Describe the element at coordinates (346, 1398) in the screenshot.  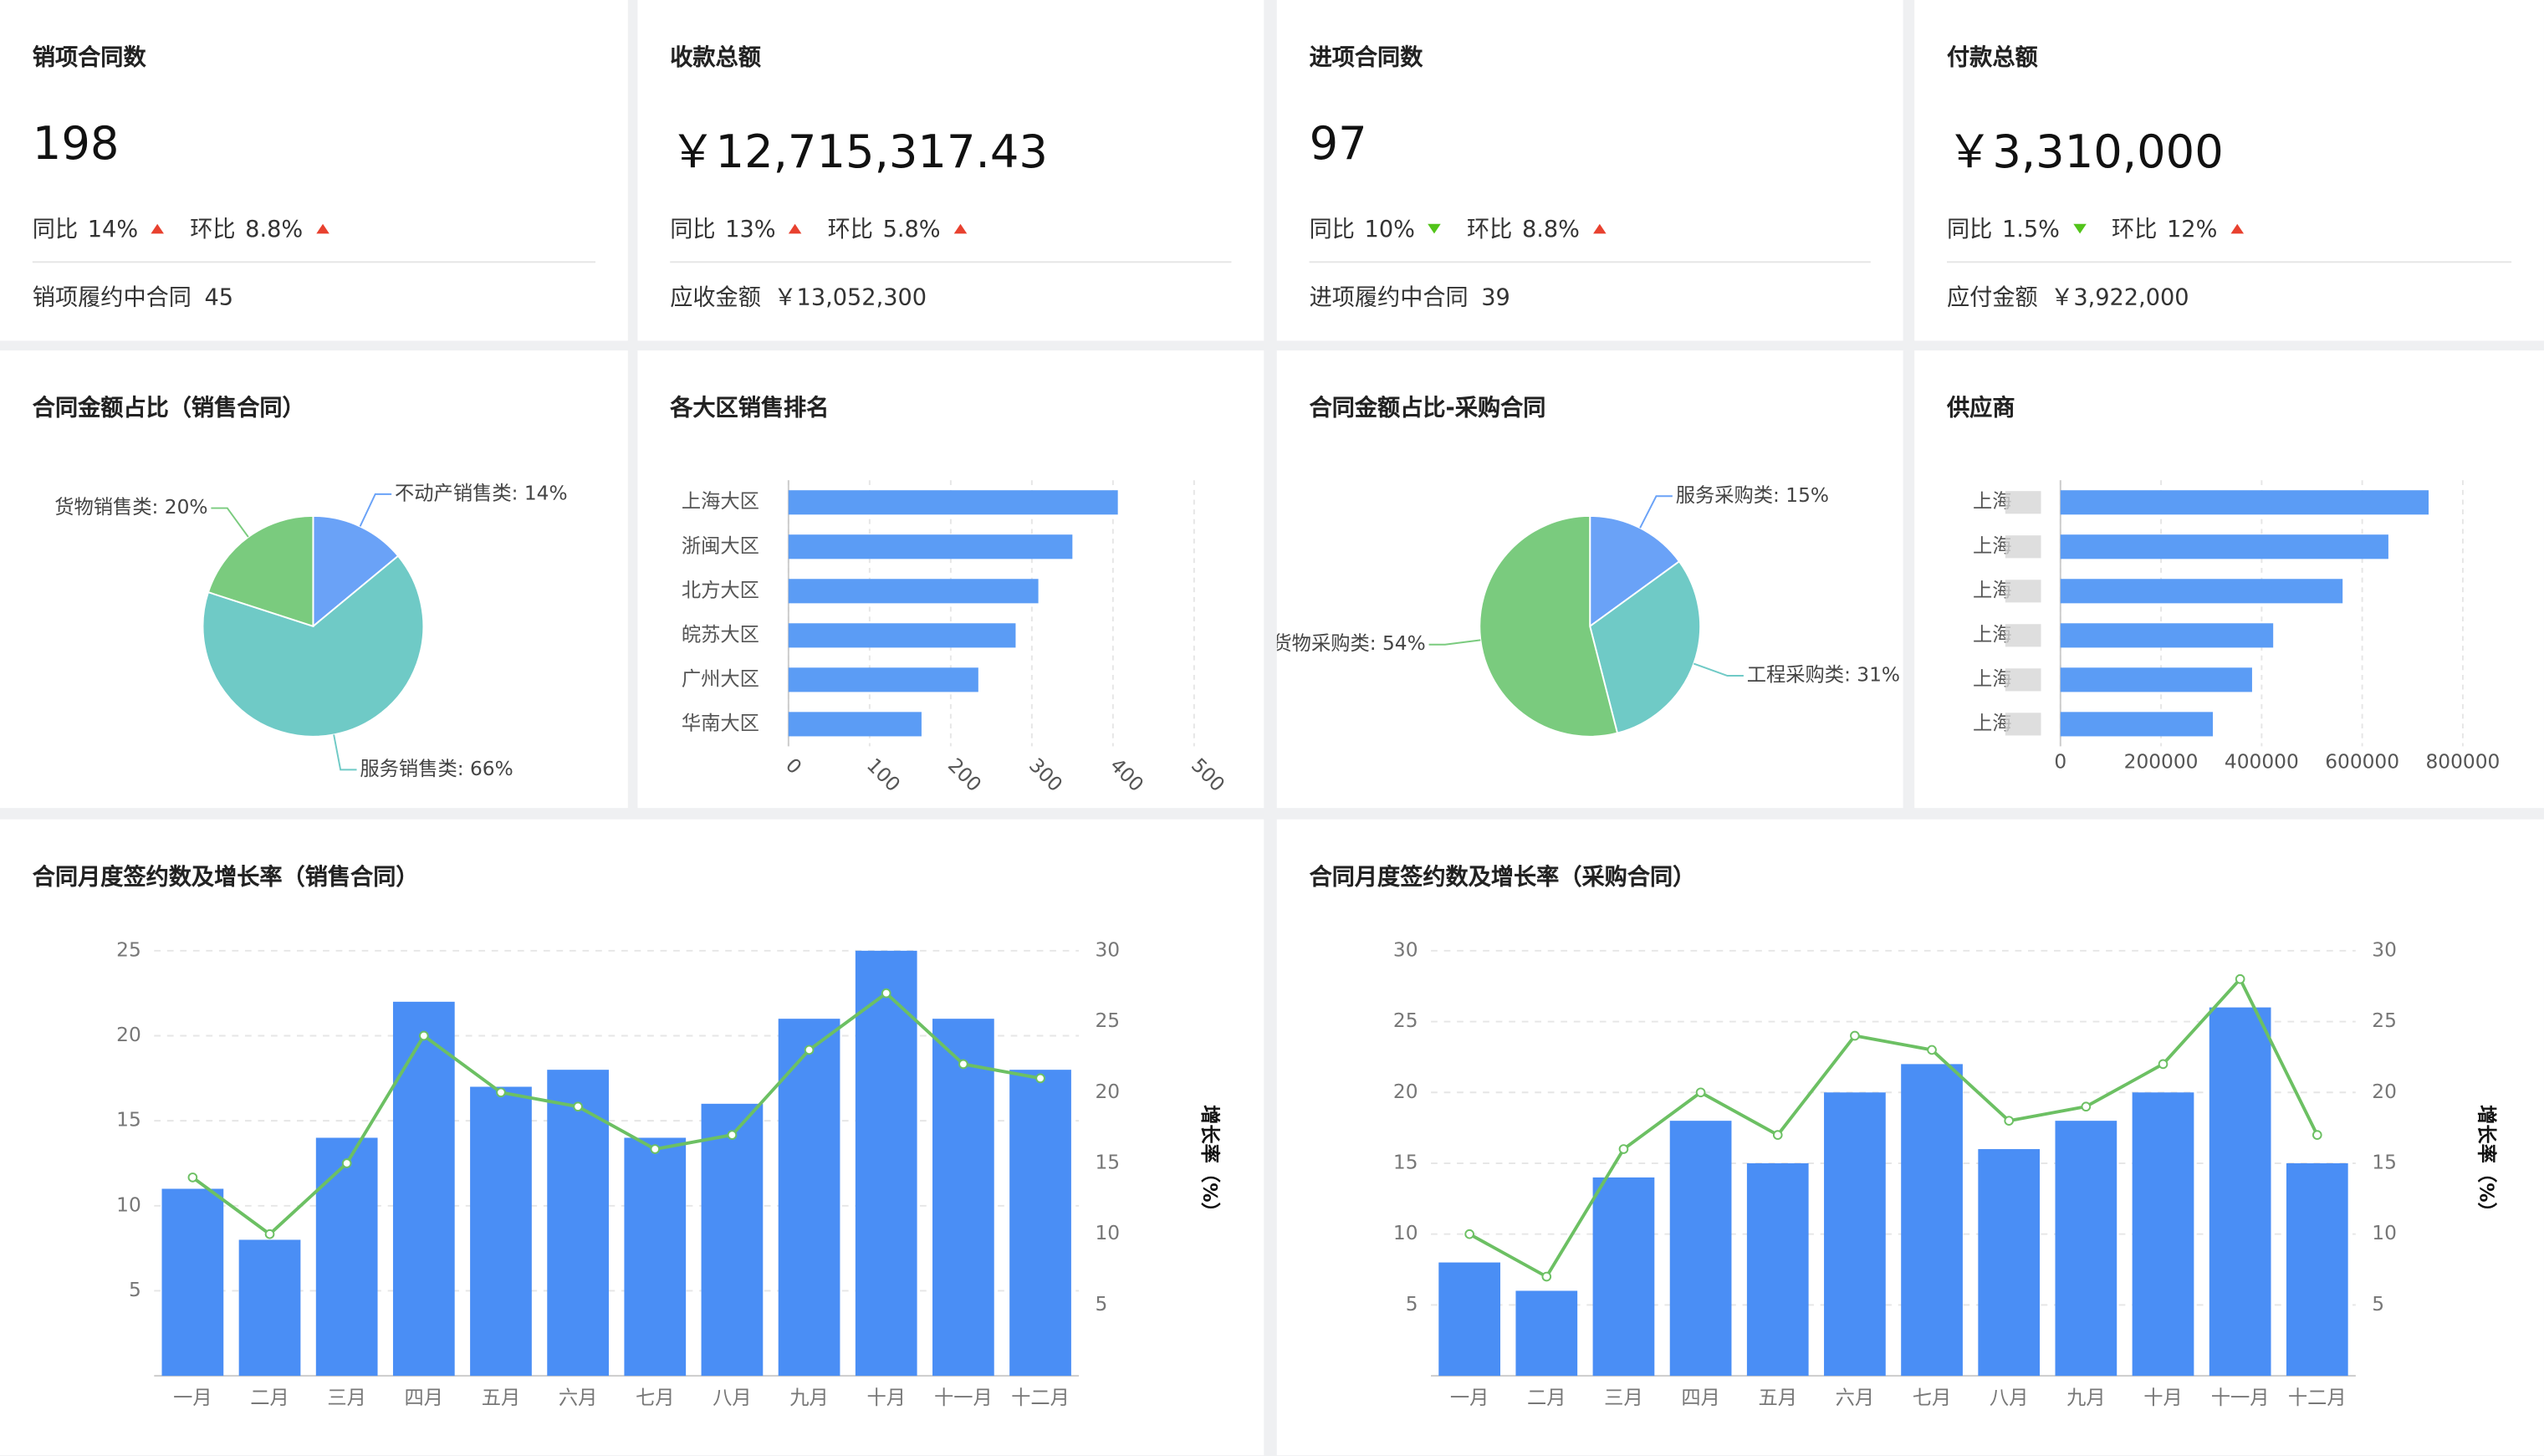
I see `x-tick-label: 三月` at that location.